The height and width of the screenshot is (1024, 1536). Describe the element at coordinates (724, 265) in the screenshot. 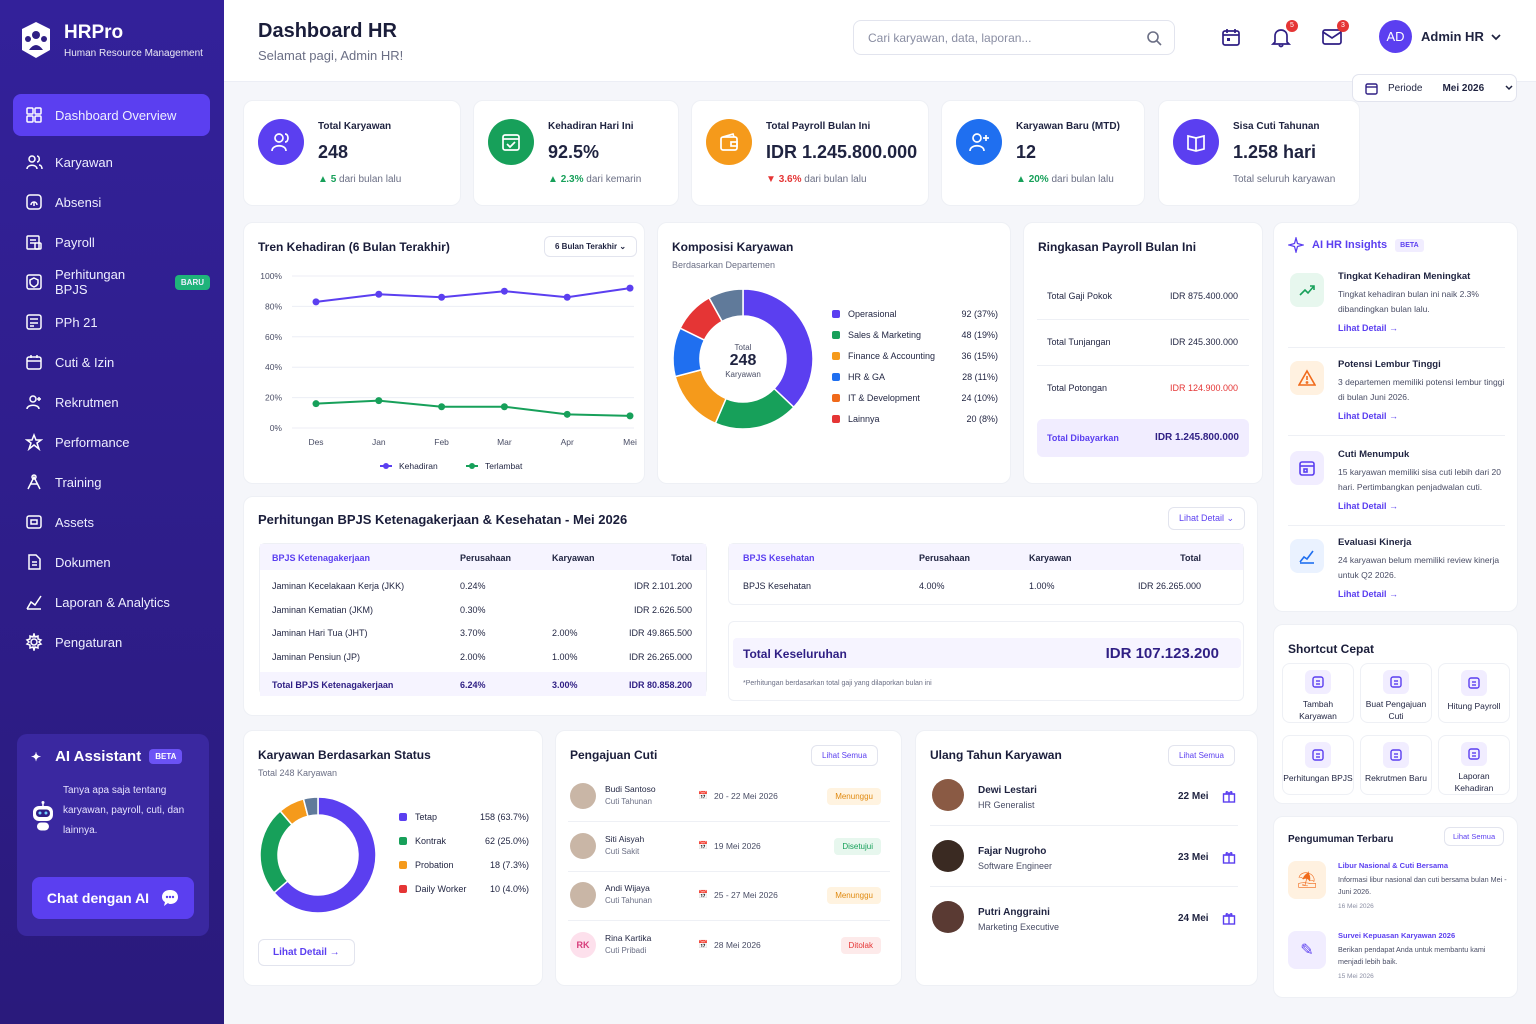

I see `composition-subtitle: Berdasarkan Departemen` at that location.